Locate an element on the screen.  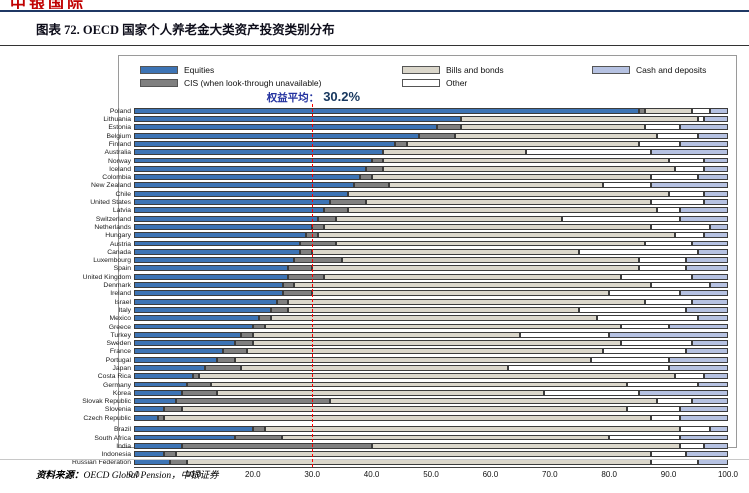
country-label: Latvia is located at coordinates (121, 211).